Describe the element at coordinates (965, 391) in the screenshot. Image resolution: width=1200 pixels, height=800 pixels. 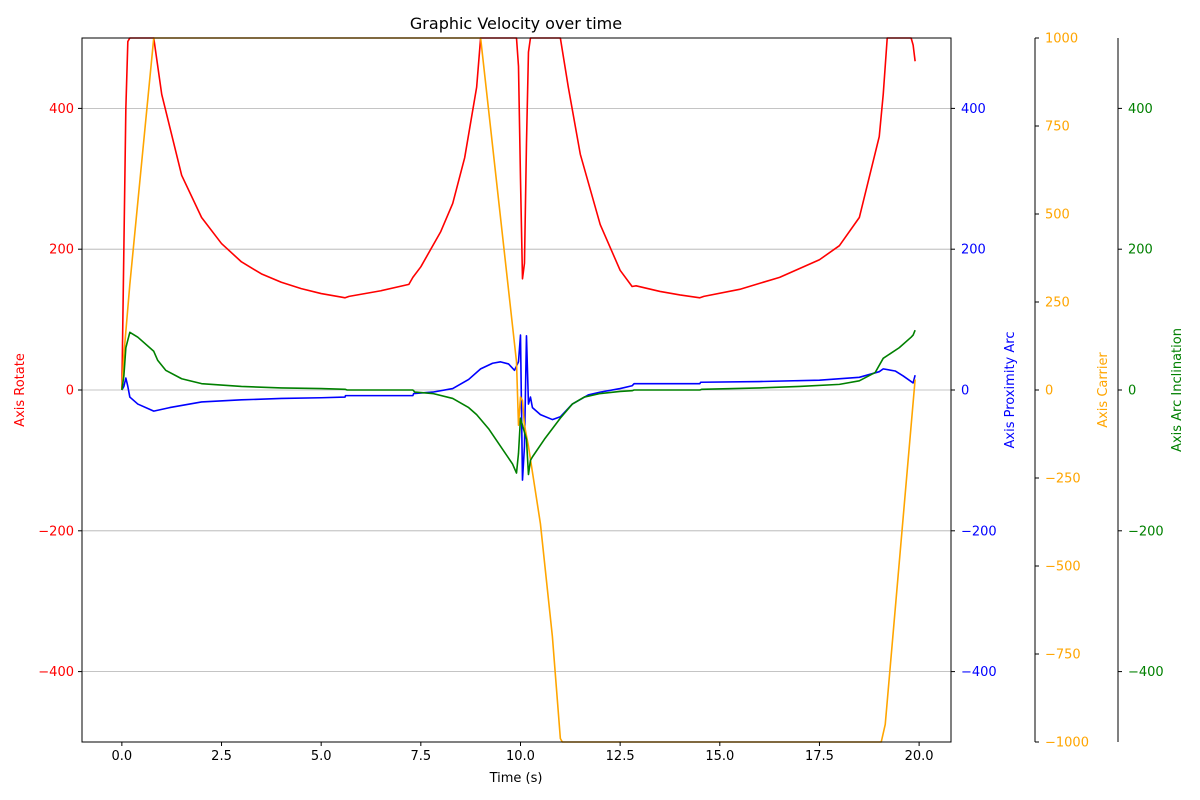
I see `y-tick-label-proximity: 0` at that location.